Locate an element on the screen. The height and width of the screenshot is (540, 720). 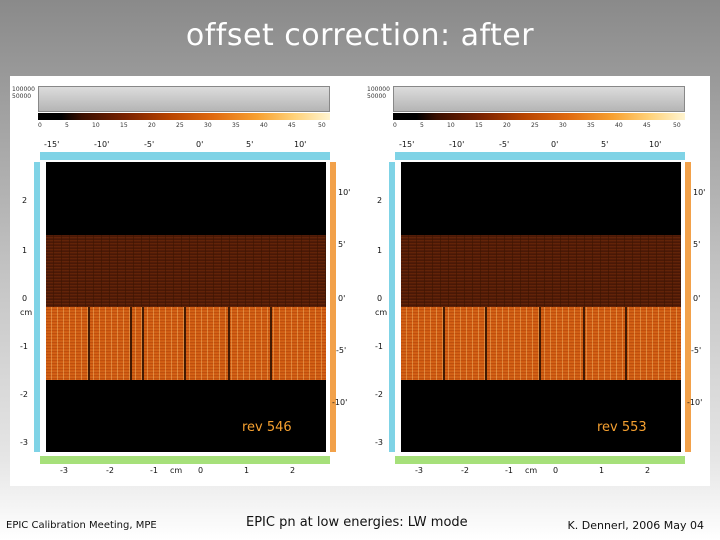
bright-band is located at coordinates (186, 343).